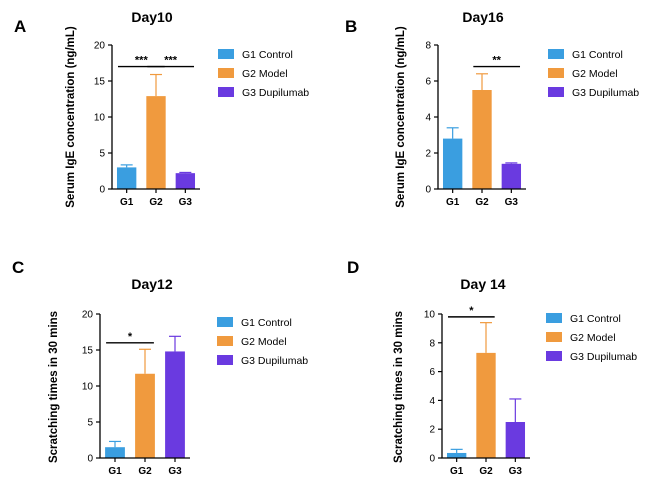  Describe the element at coordinates (353, 267) in the screenshot. I see `panel-letter: D` at that location.